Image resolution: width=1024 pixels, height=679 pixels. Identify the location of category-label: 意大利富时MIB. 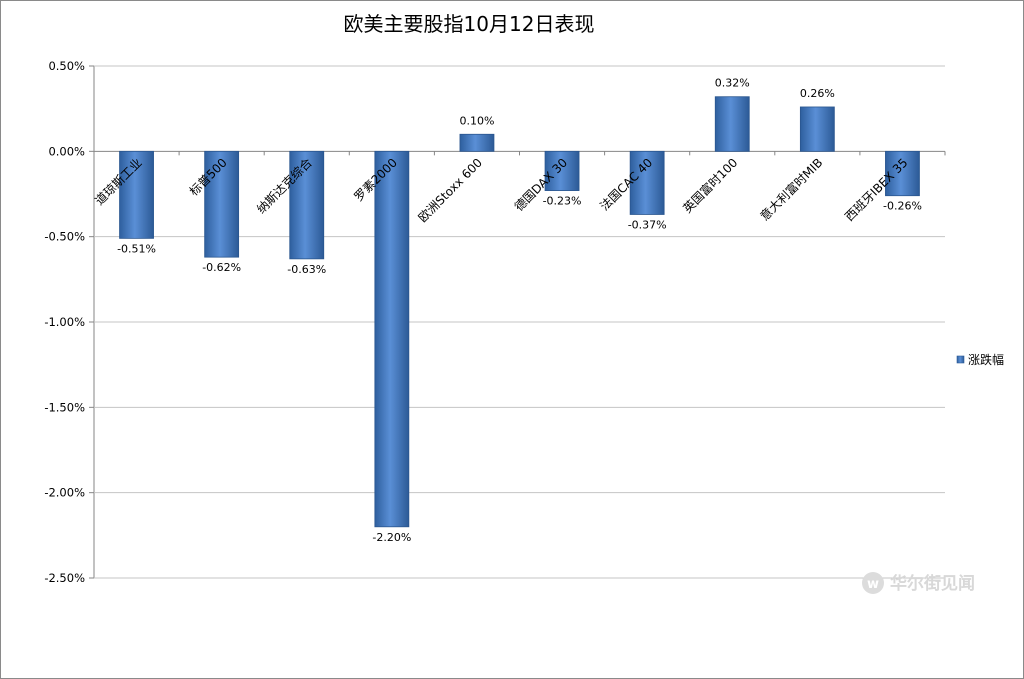
(791, 189).